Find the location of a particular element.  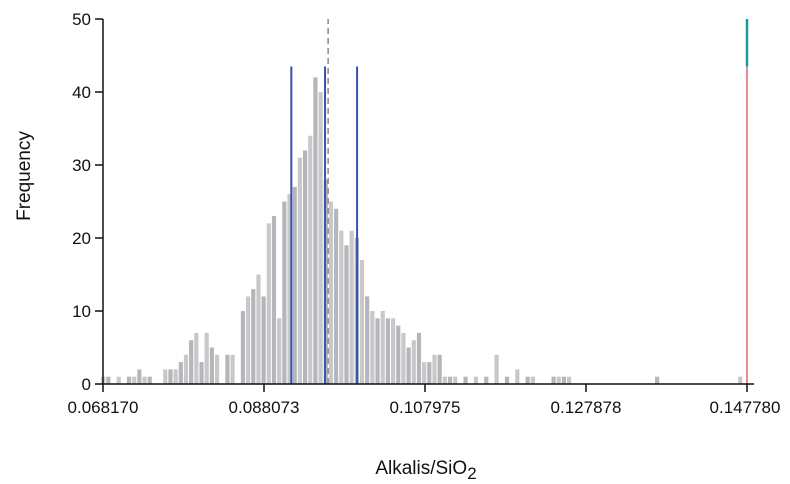

x-tick-label: 0.068170 is located at coordinates (103, 407).